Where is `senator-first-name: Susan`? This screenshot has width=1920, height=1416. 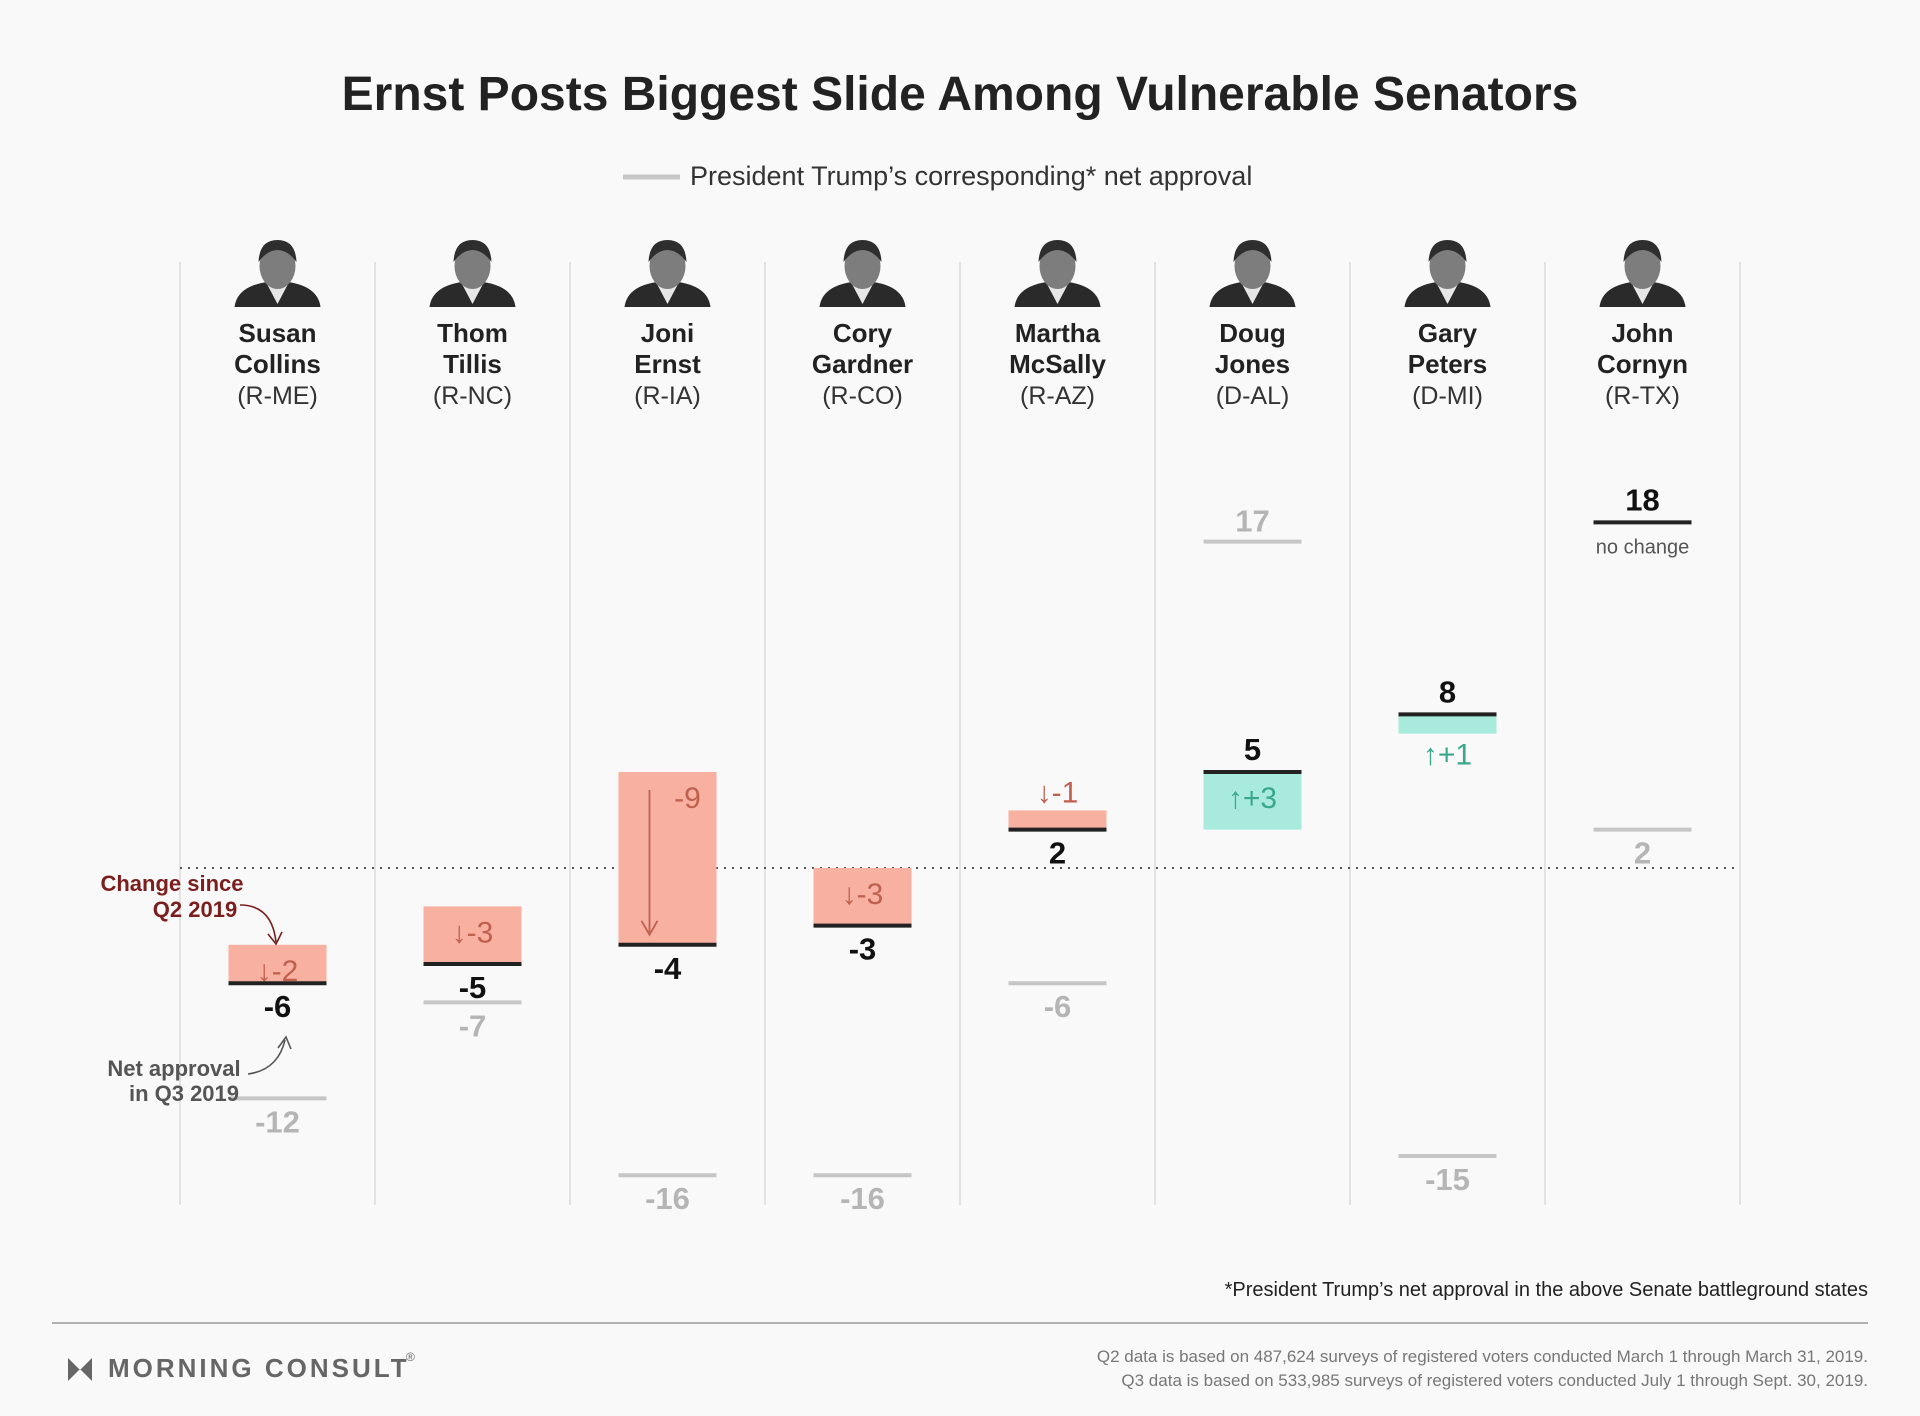
senator-first-name: Susan is located at coordinates (277, 333).